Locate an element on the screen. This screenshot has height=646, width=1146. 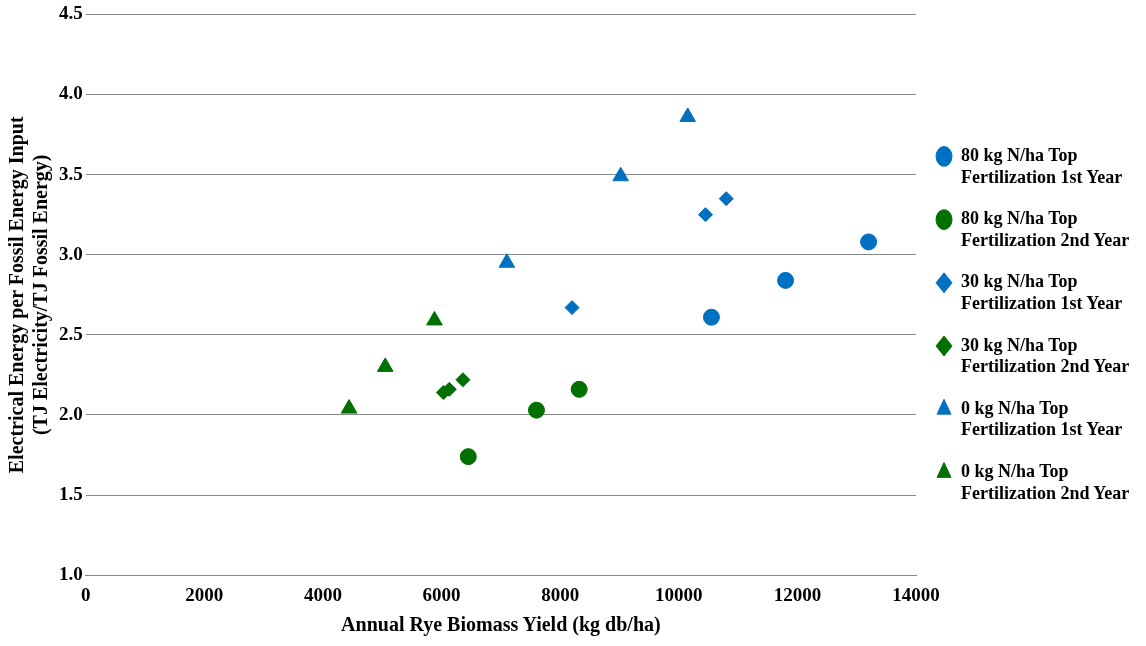
y-tick-label: 1.0 is located at coordinates (71, 574).